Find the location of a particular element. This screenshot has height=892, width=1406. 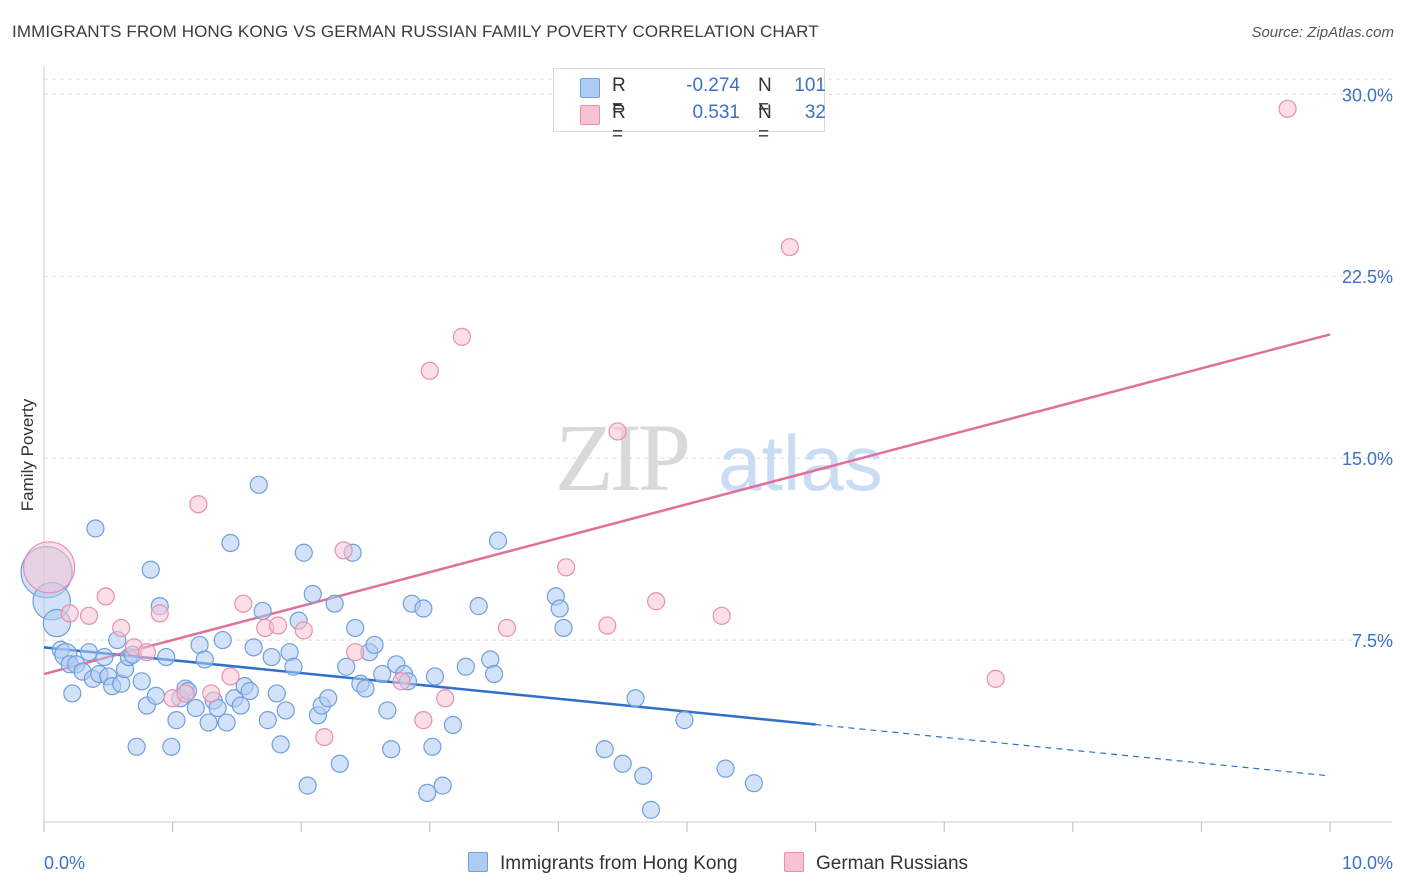

legend-swatch-pink is located at coordinates (590, 115).